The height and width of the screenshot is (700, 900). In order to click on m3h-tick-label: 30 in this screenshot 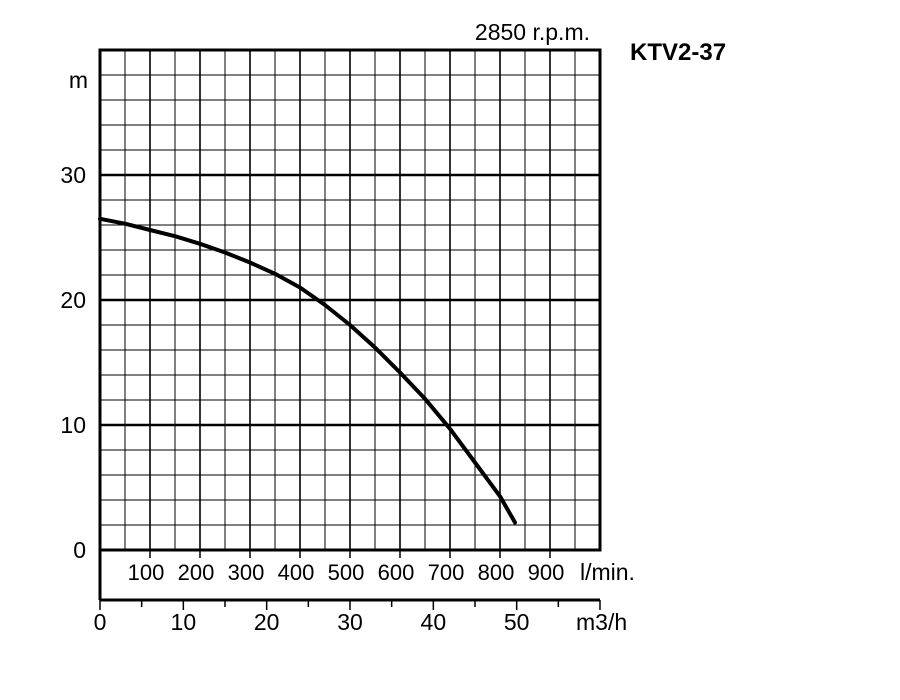, I will do `click(350, 622)`.